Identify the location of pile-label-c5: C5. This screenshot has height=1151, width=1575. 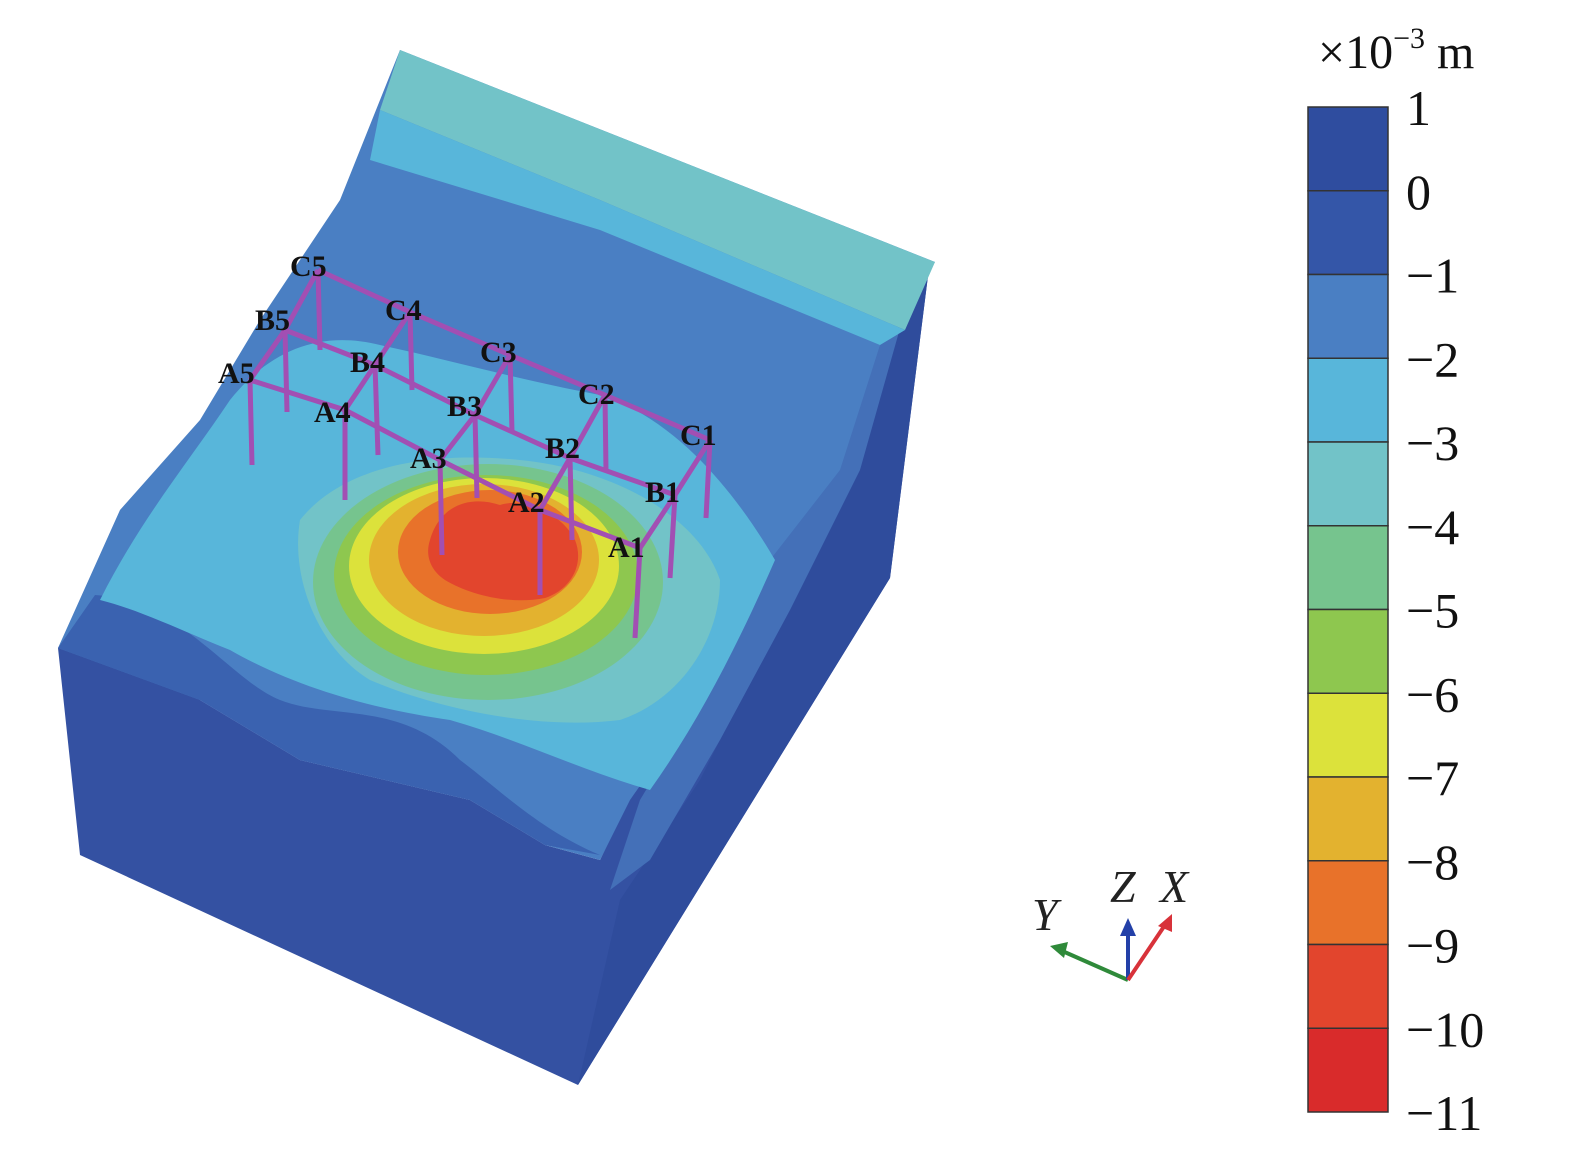
(308, 266).